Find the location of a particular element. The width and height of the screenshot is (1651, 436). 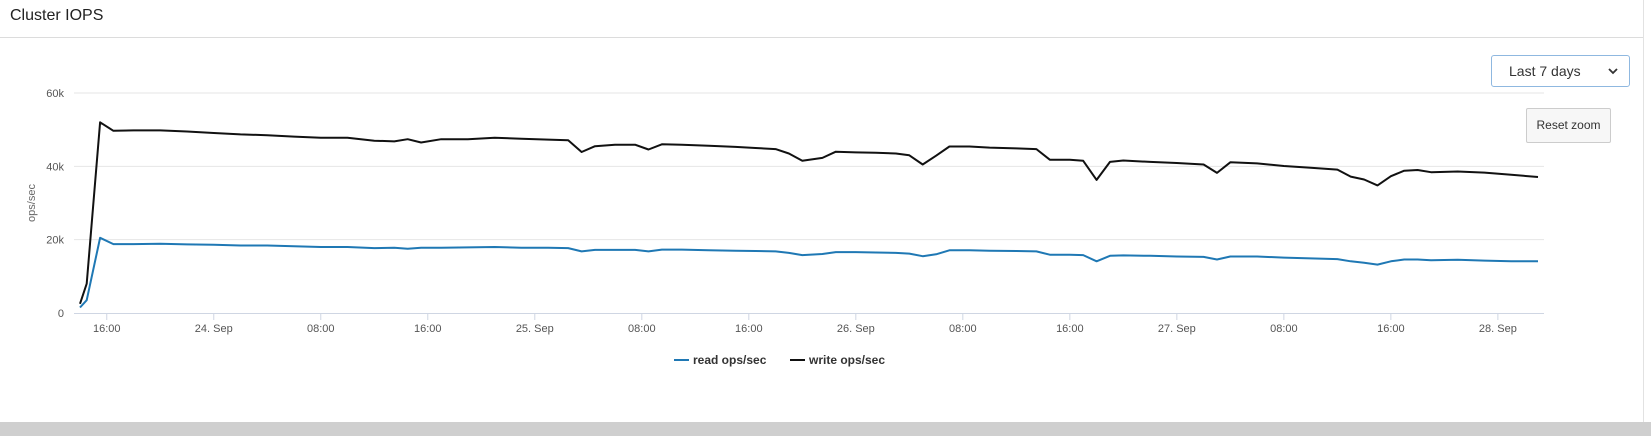

reset-zoom-button: Reset zoom is located at coordinates (1568, 125).